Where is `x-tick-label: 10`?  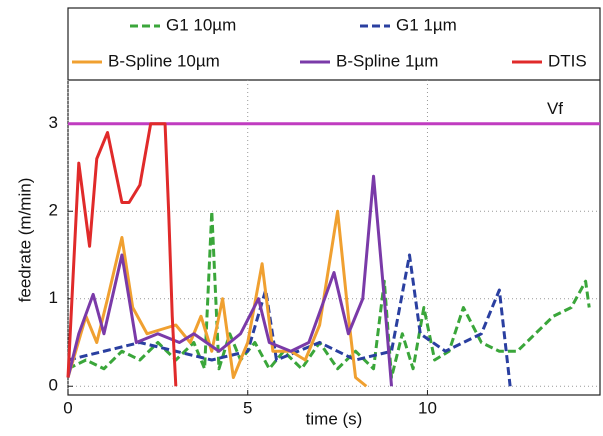
x-tick-label: 10 is located at coordinates (427, 407).